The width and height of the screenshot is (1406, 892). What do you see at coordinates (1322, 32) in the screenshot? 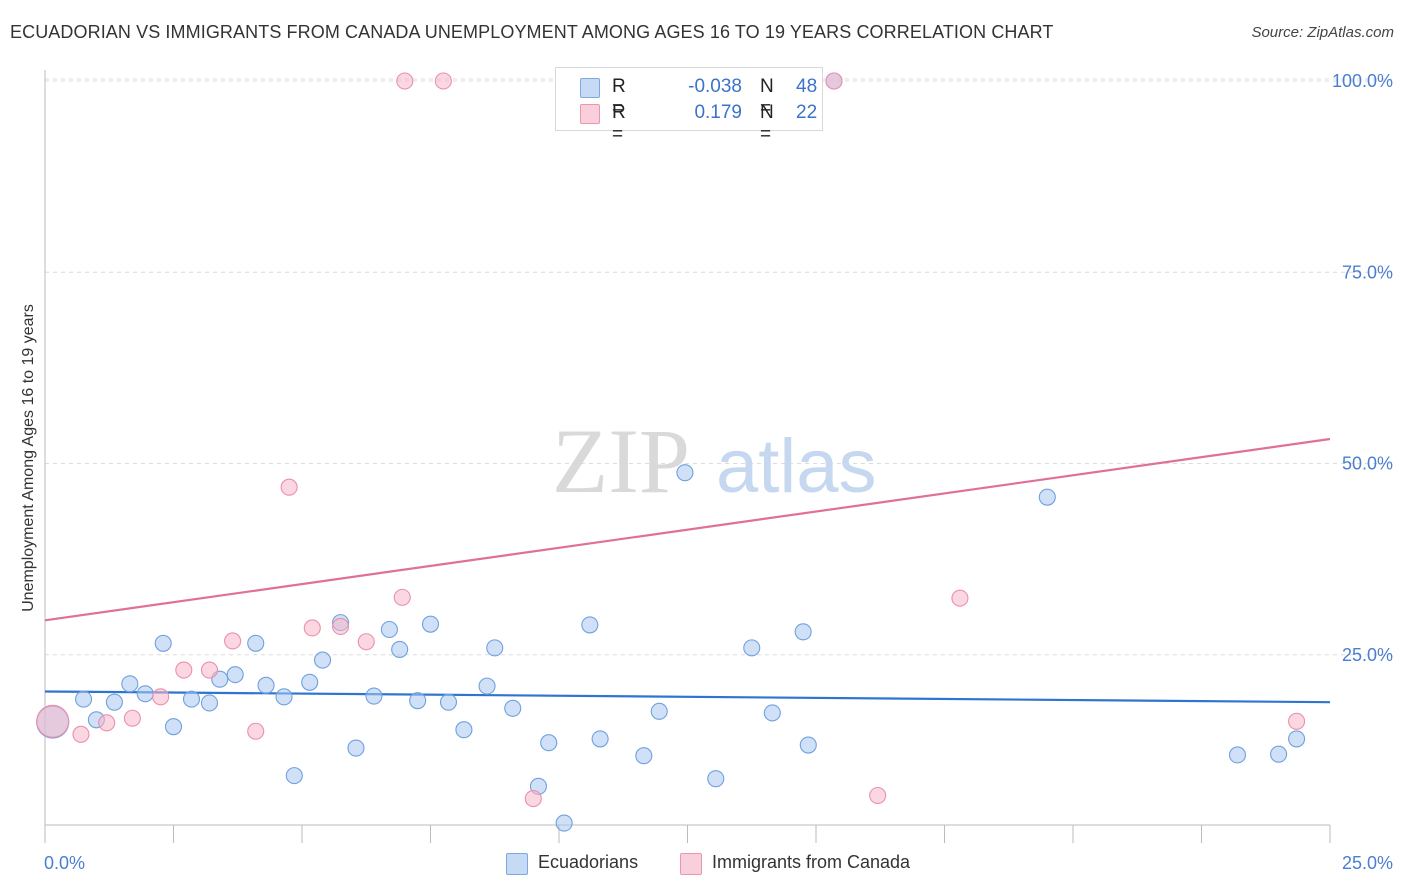
I see `source-label: Source: ZipAtlas.com` at bounding box center [1322, 32].